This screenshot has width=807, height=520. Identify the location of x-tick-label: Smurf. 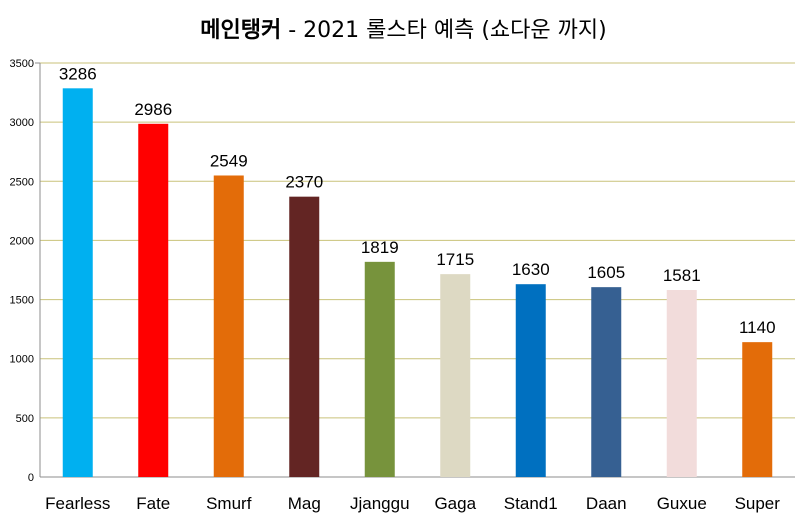
(229, 503).